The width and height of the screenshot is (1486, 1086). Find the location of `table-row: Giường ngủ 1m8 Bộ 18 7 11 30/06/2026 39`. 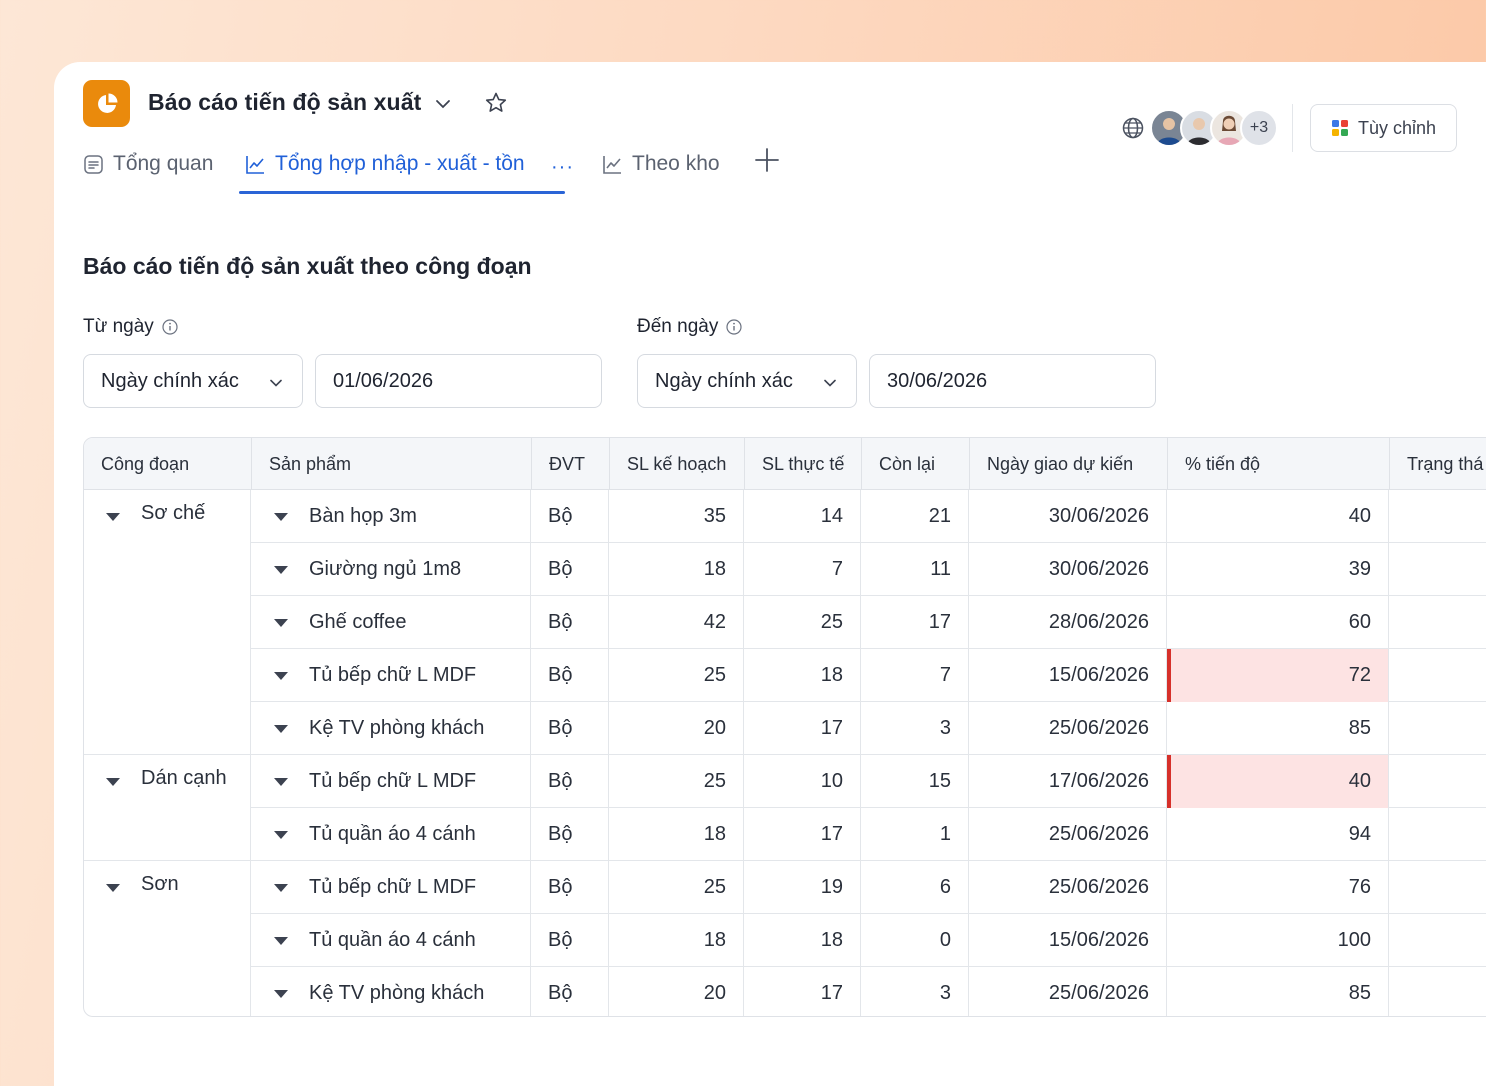

table-row: Giường ngủ 1m8 Bộ 18 7 11 30/06/2026 39 is located at coordinates (868, 569).